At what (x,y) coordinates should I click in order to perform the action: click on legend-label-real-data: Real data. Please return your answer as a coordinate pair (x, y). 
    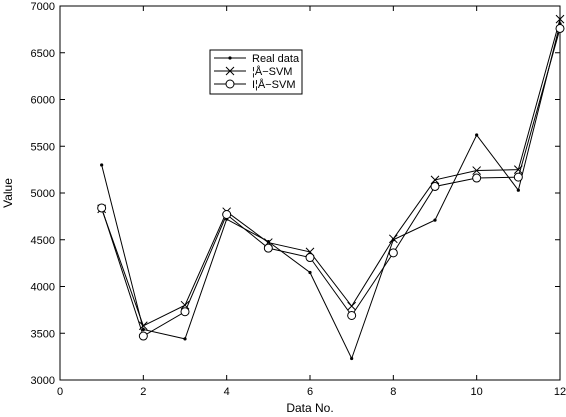
    Looking at the image, I should click on (276, 59).